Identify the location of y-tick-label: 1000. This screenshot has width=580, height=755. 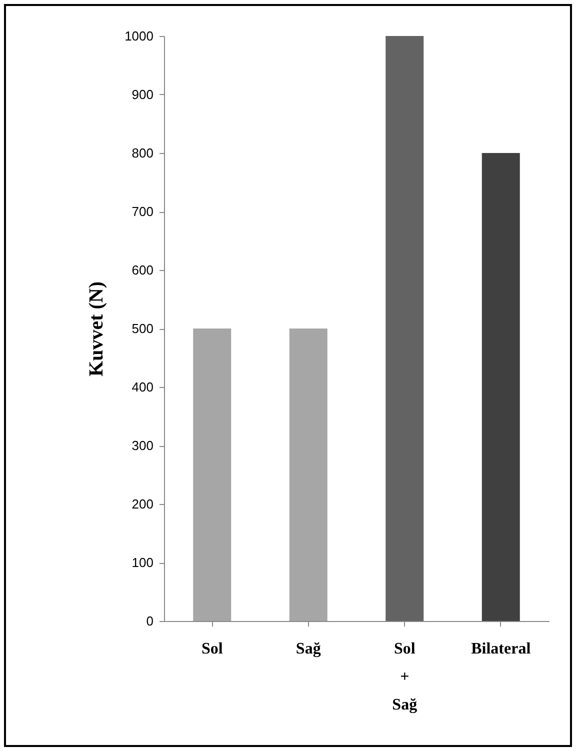
(139, 36).